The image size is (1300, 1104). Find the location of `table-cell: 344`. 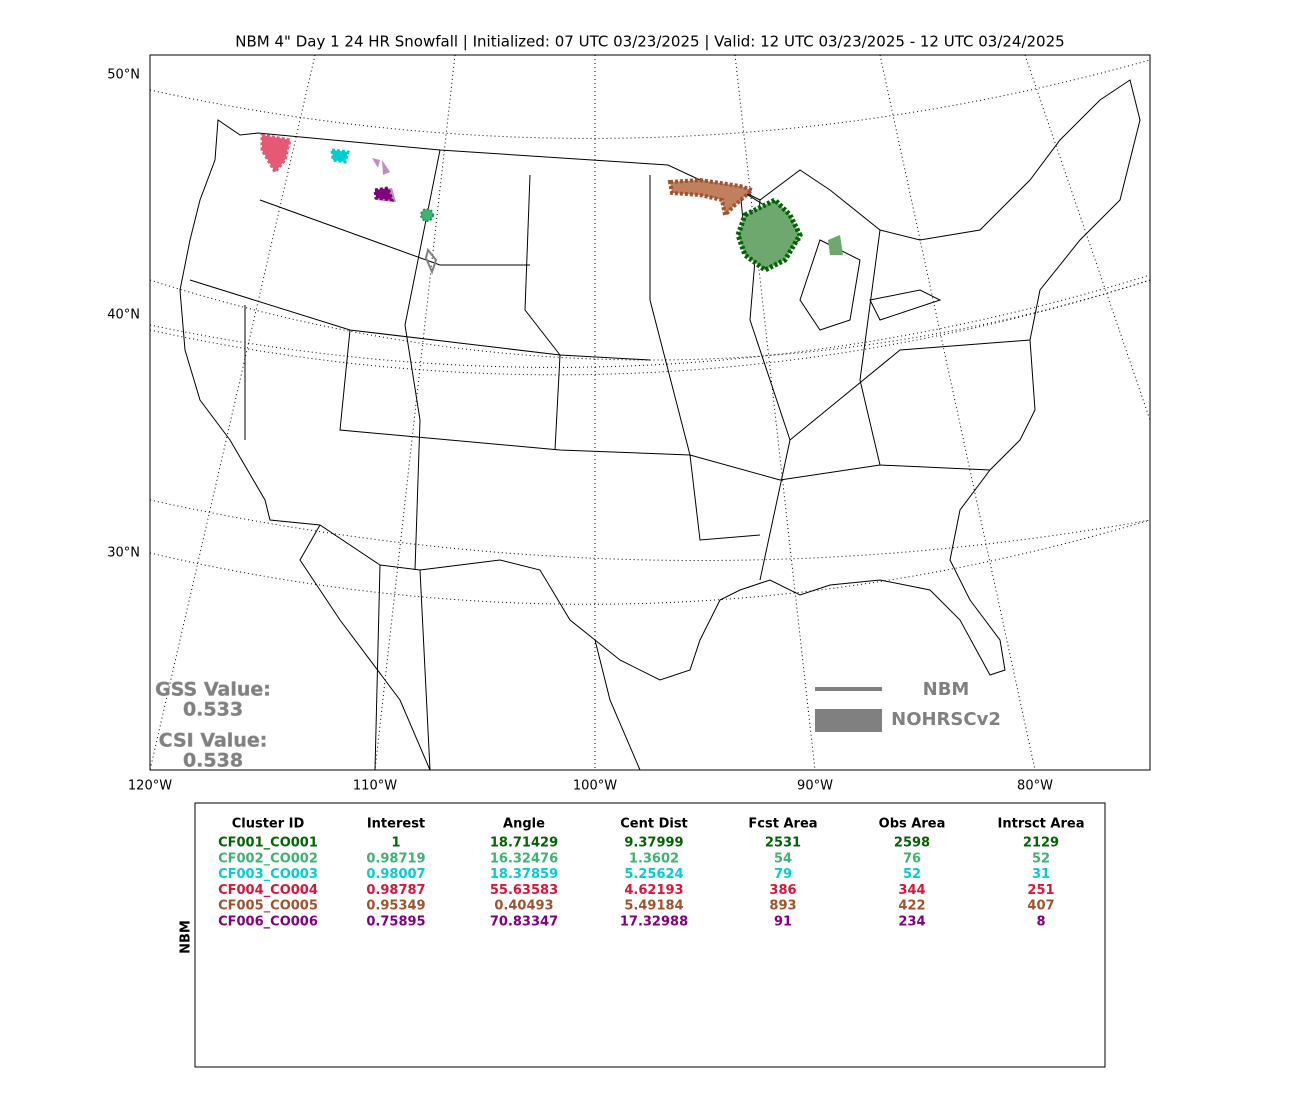

table-cell: 344 is located at coordinates (911, 890).